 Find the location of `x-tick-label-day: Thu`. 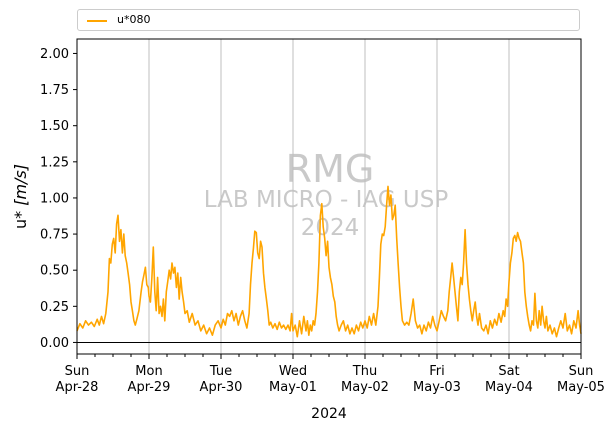

x-tick-label-day: Thu is located at coordinates (364, 371).